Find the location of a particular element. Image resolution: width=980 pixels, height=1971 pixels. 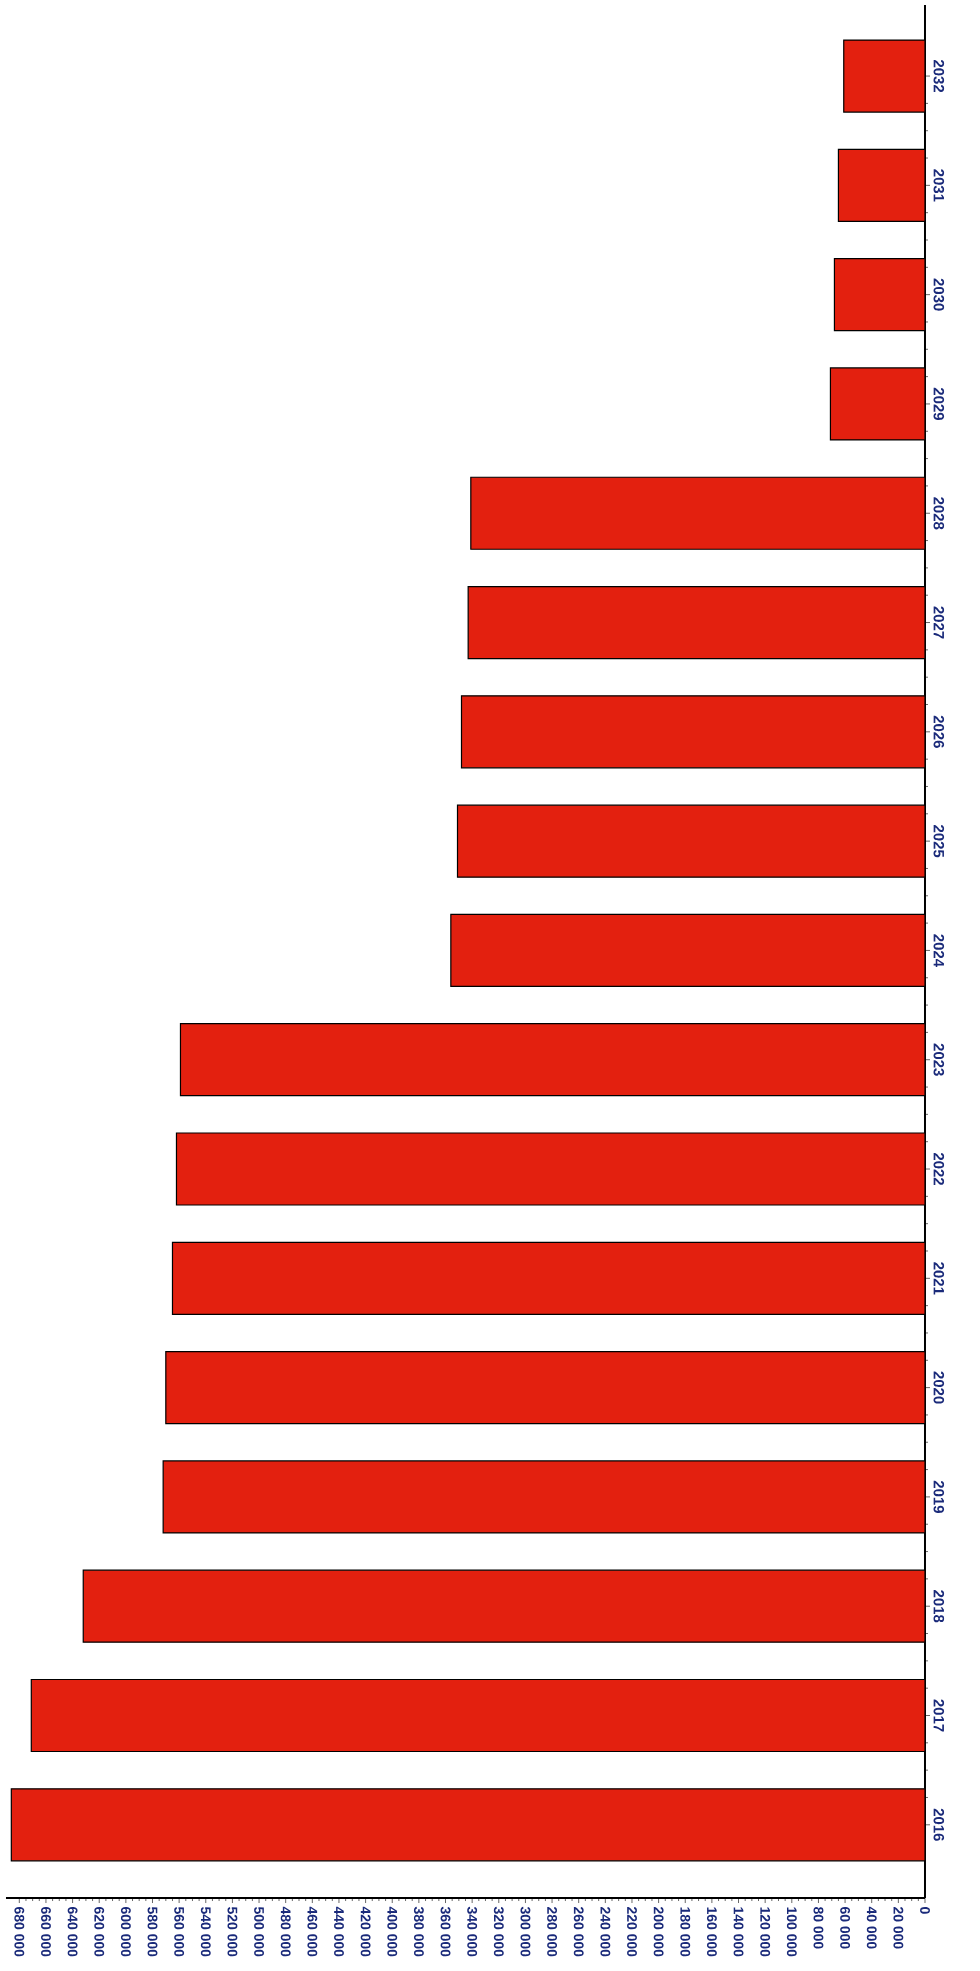

x-tick-label: 80 000 is located at coordinates (818, 1927).